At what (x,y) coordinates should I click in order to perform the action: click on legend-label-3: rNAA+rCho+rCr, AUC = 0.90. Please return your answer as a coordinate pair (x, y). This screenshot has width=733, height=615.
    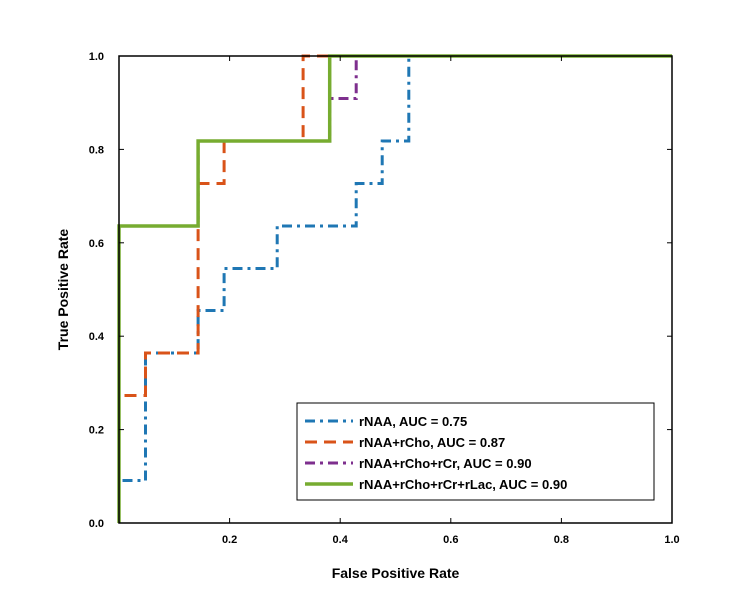
    Looking at the image, I should click on (445, 463).